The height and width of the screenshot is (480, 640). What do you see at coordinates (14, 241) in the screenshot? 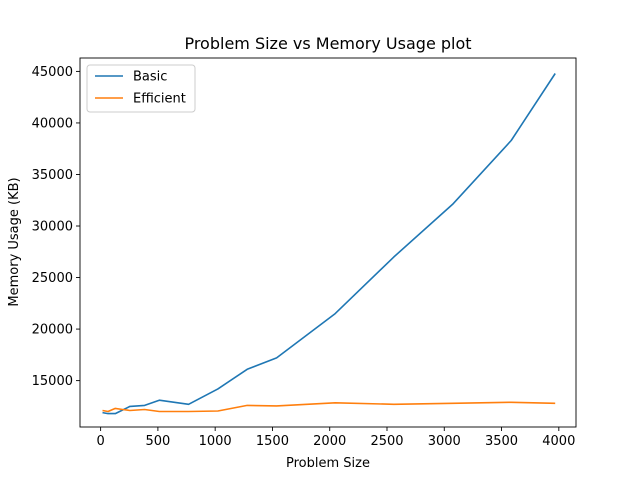
I see `y-axis-label: Memory Usage (KB)` at bounding box center [14, 241].